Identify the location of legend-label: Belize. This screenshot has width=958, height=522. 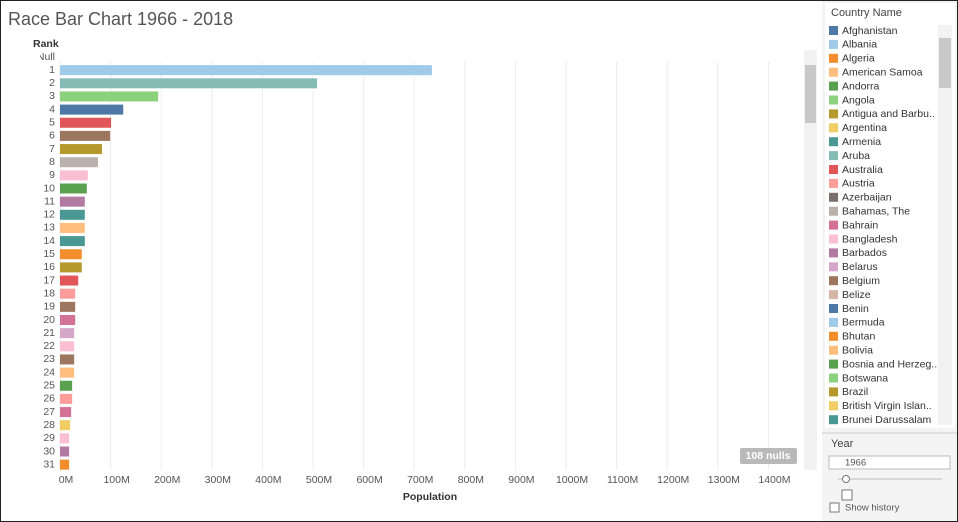
(856, 295).